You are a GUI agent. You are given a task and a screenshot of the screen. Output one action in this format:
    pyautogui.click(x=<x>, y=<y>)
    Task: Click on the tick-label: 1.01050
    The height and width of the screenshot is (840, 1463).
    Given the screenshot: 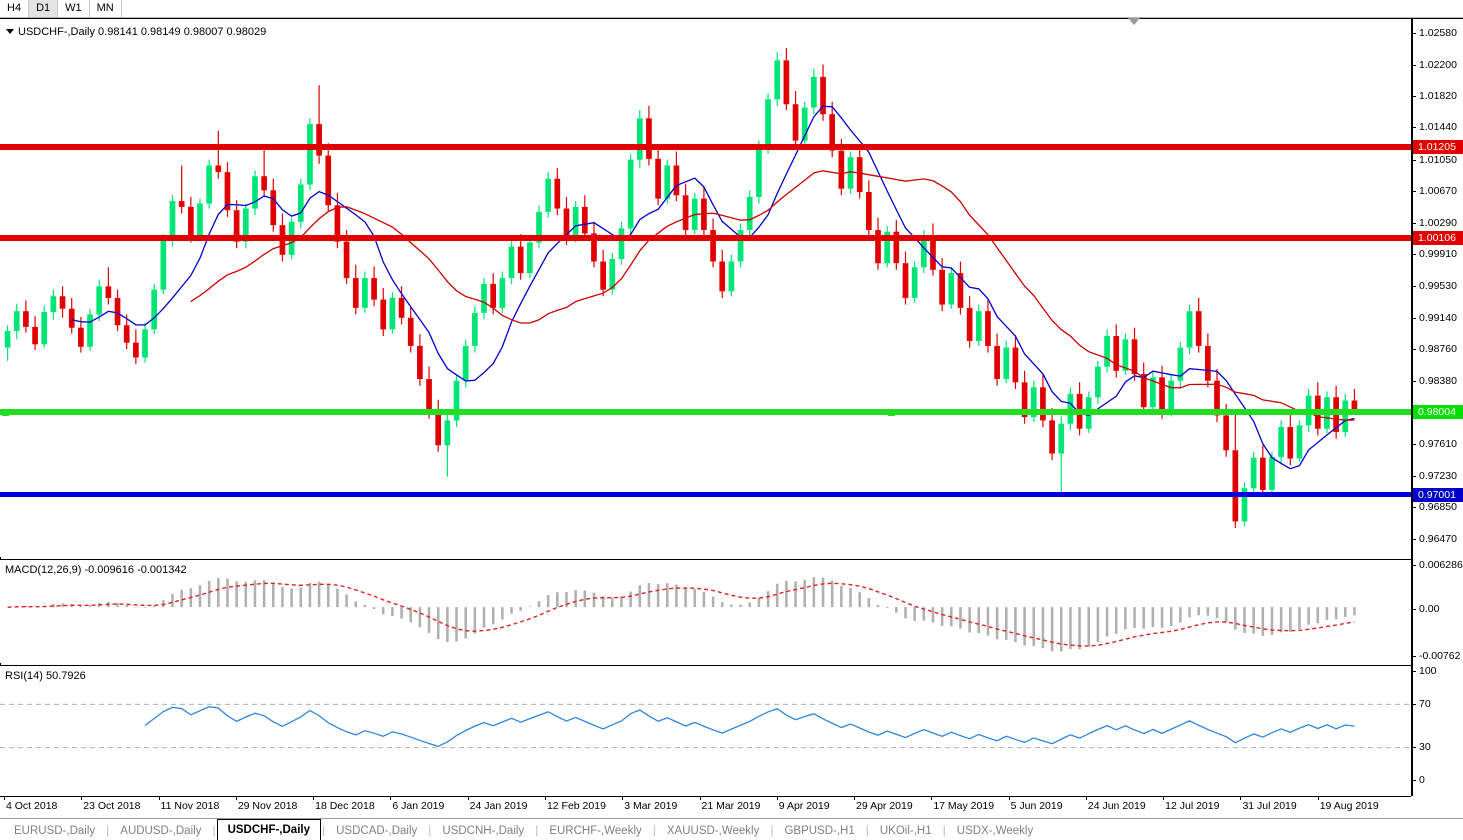 What is the action you would take?
    pyautogui.click(x=1438, y=159)
    